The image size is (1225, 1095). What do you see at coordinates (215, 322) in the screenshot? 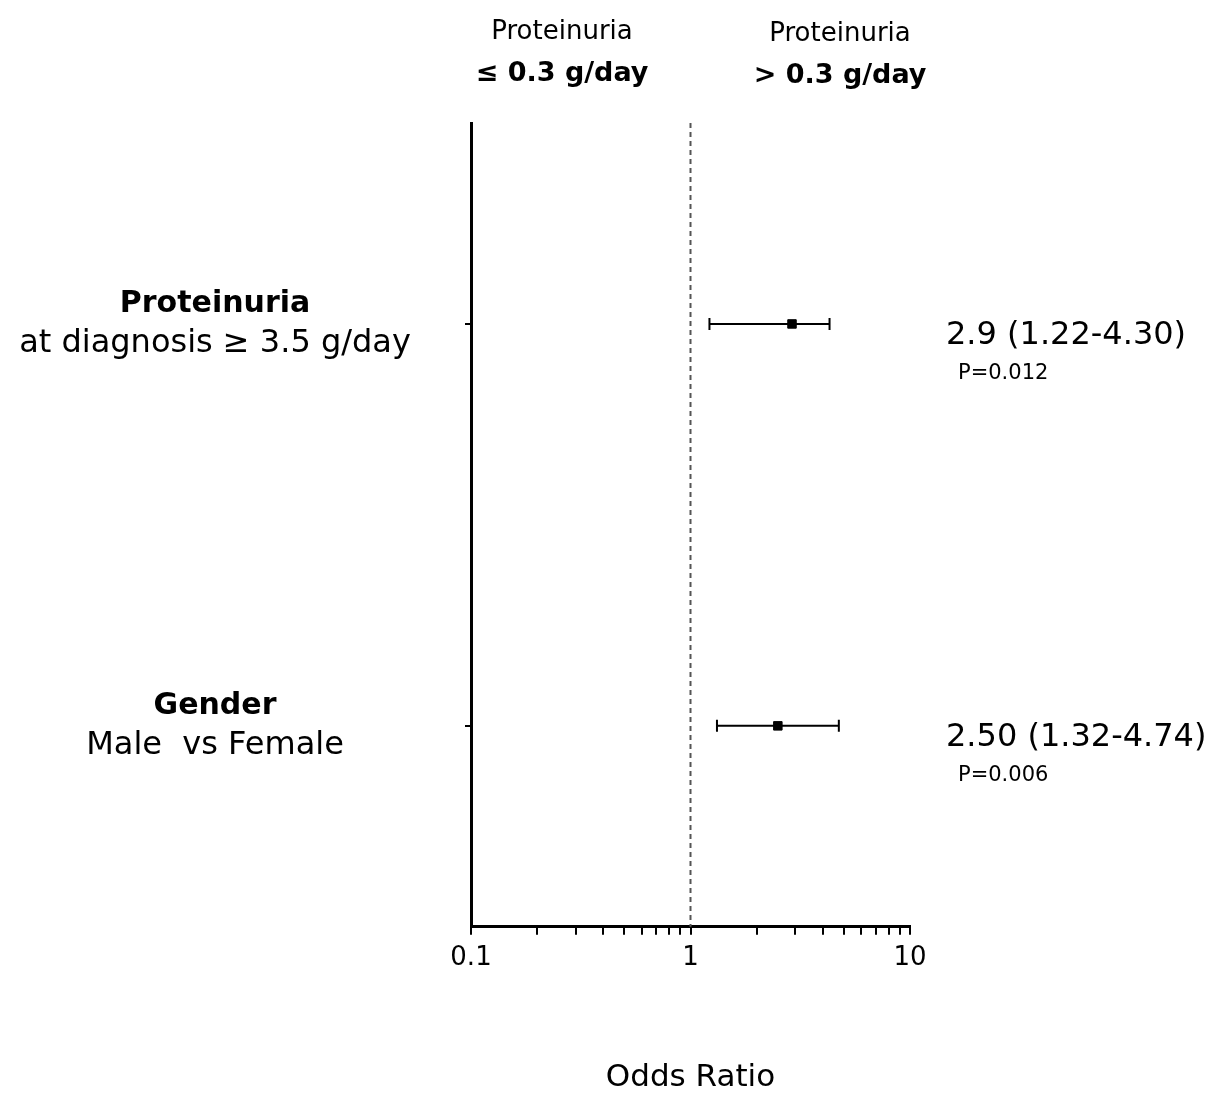
I see `y-tick-label: Proteinuria at diagnosis ≥ 3.5 g/day` at bounding box center [215, 322].